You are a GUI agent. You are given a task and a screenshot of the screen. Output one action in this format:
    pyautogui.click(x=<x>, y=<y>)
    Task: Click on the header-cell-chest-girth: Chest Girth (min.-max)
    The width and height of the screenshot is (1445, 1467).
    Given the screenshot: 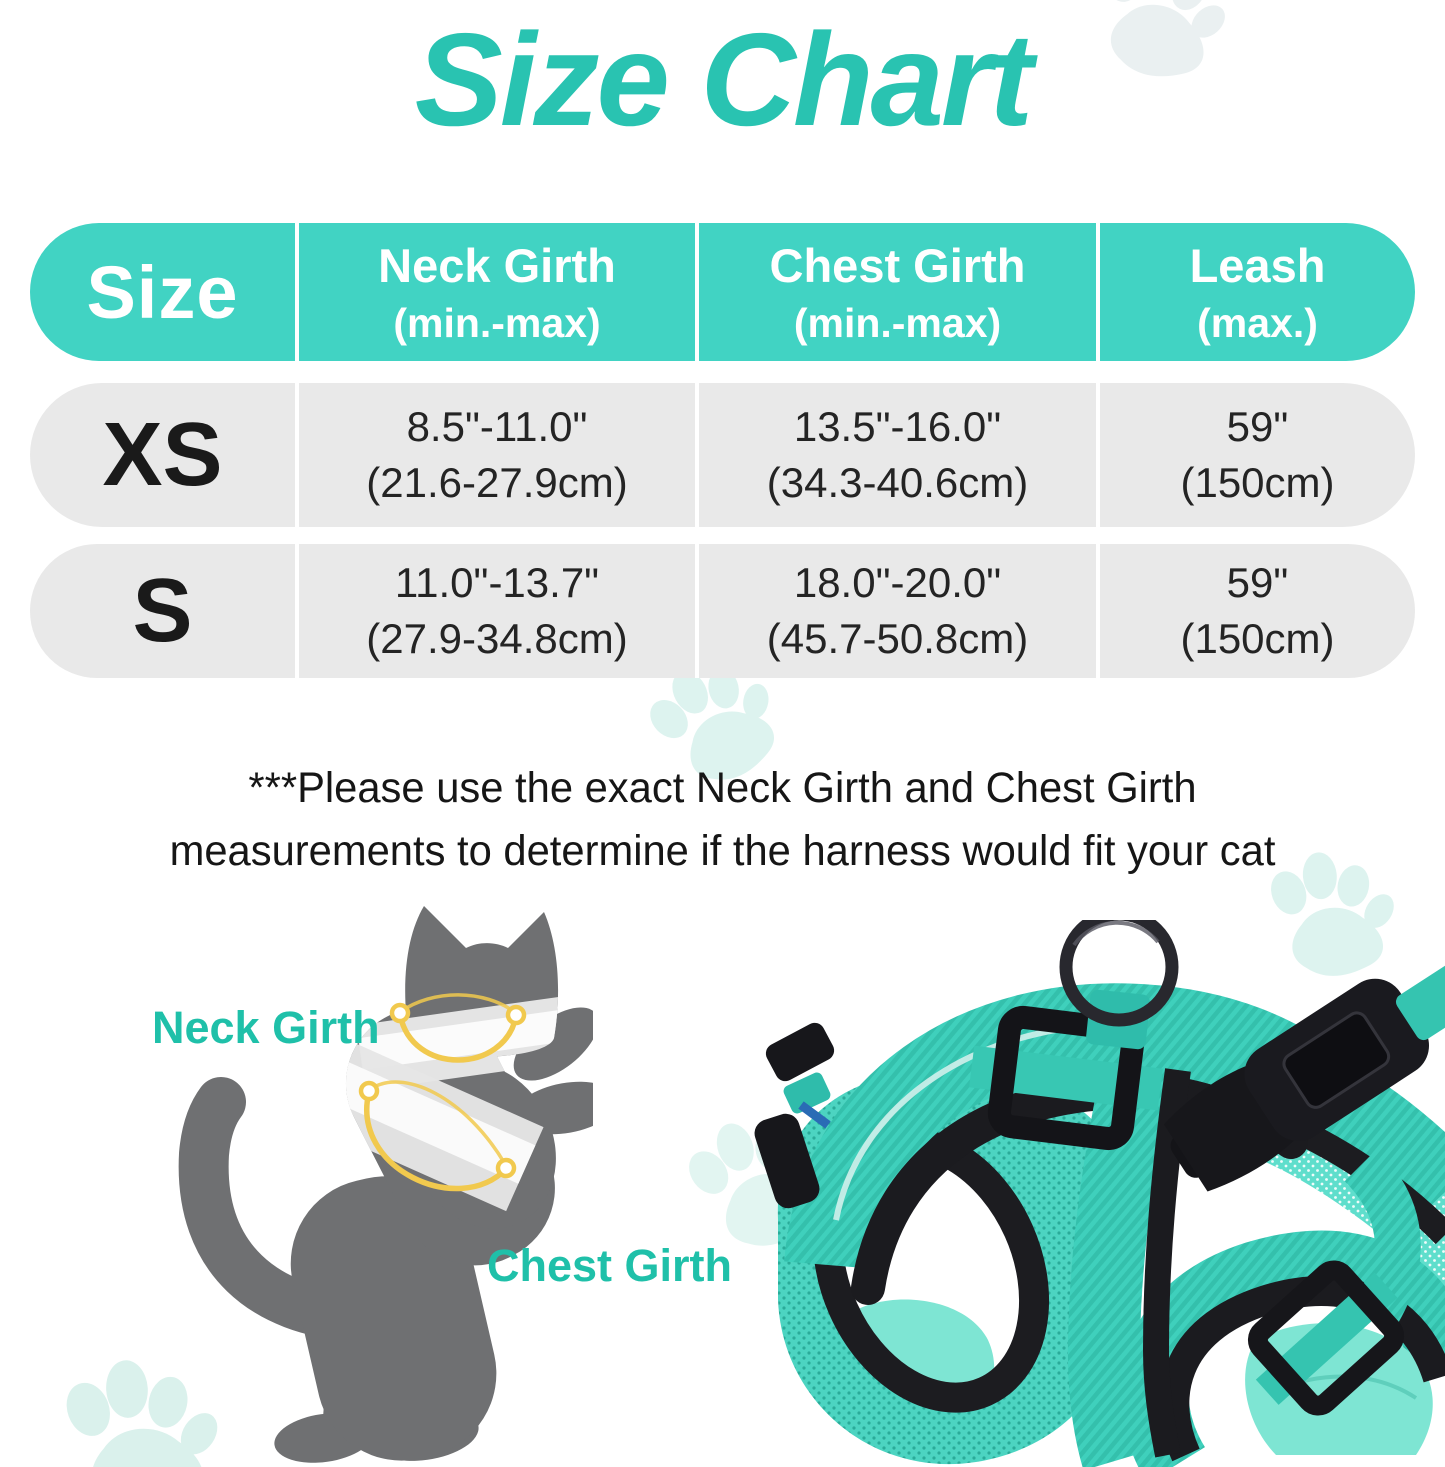 What is the action you would take?
    pyautogui.click(x=895, y=292)
    